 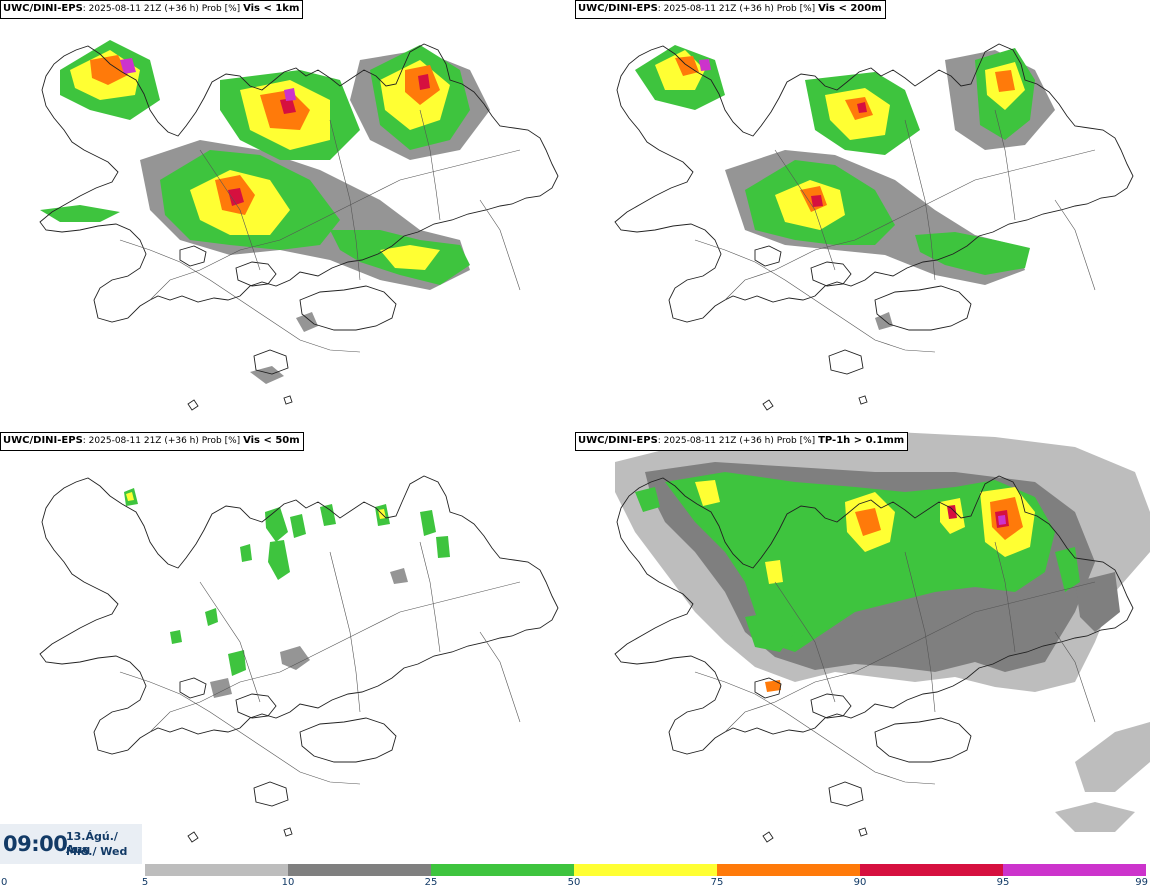 What do you see at coordinates (1003, 882) in the screenshot?
I see `colorbar-tick-label: 95` at bounding box center [1003, 882].